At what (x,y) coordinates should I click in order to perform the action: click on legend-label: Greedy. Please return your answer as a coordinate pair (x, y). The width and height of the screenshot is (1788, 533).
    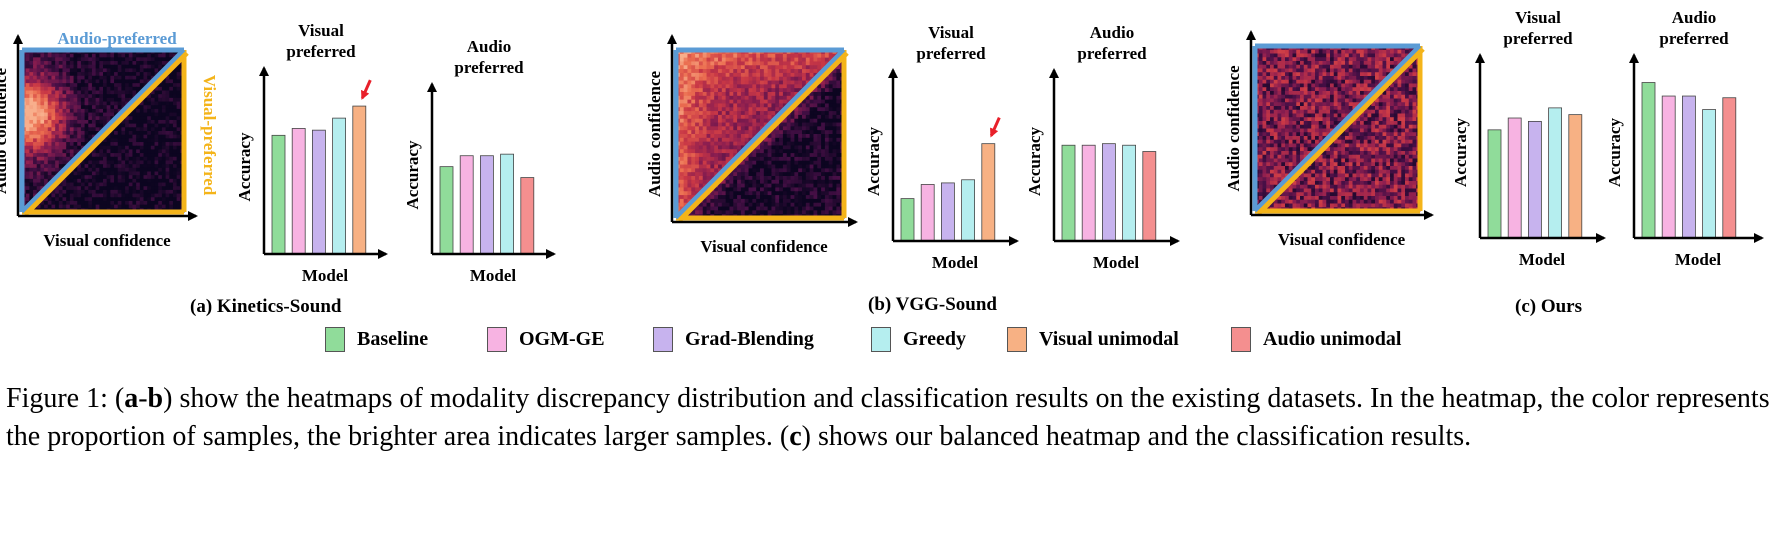
    Looking at the image, I should click on (934, 338).